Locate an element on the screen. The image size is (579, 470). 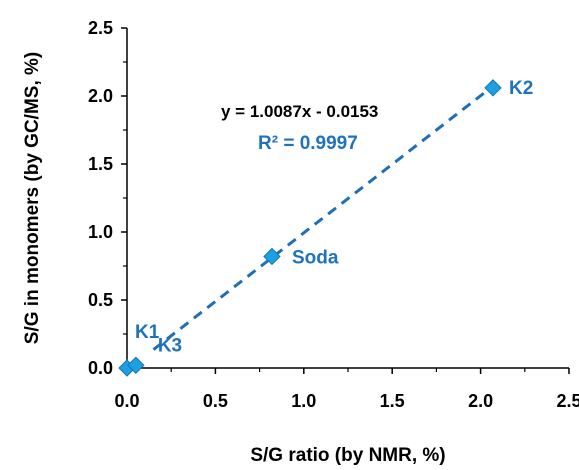
point-label-k3: K3 is located at coordinates (170, 345).